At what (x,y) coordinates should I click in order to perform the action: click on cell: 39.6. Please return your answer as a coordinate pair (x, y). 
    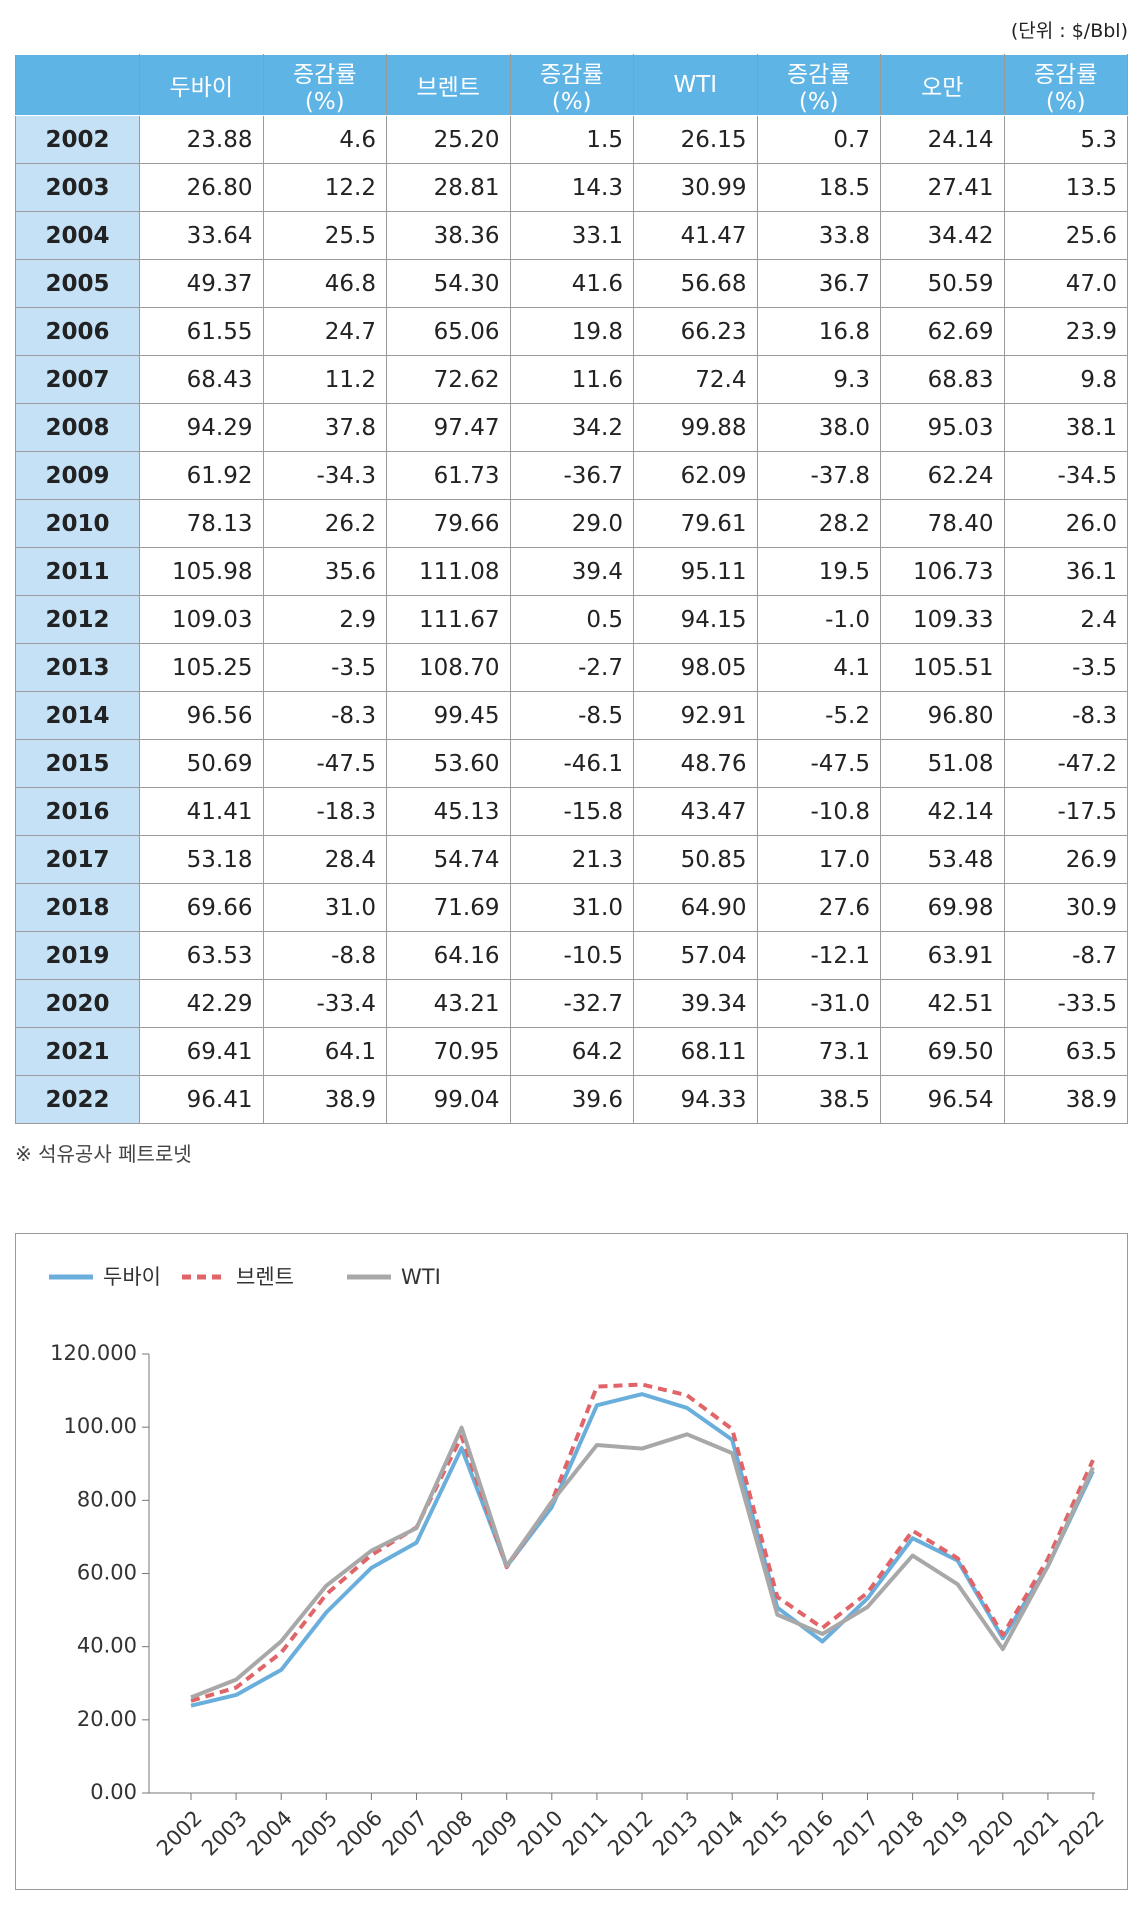
    Looking at the image, I should click on (571, 1099).